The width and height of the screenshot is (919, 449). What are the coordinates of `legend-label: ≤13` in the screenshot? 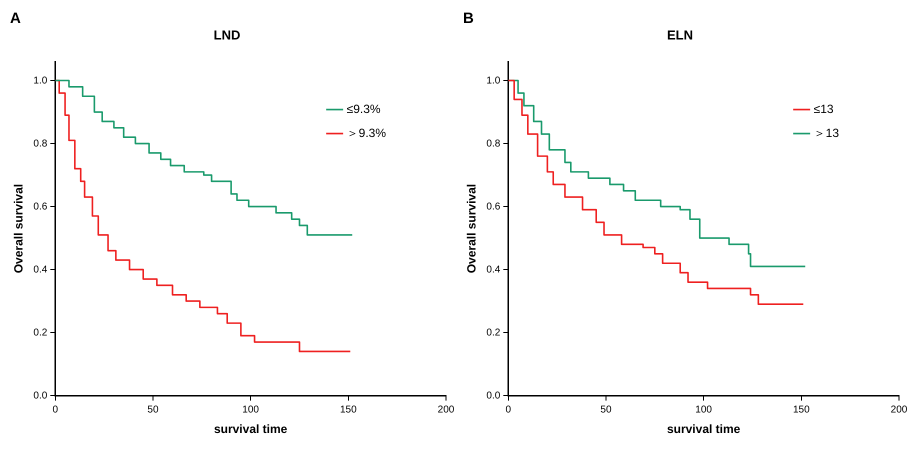 It's located at (824, 109).